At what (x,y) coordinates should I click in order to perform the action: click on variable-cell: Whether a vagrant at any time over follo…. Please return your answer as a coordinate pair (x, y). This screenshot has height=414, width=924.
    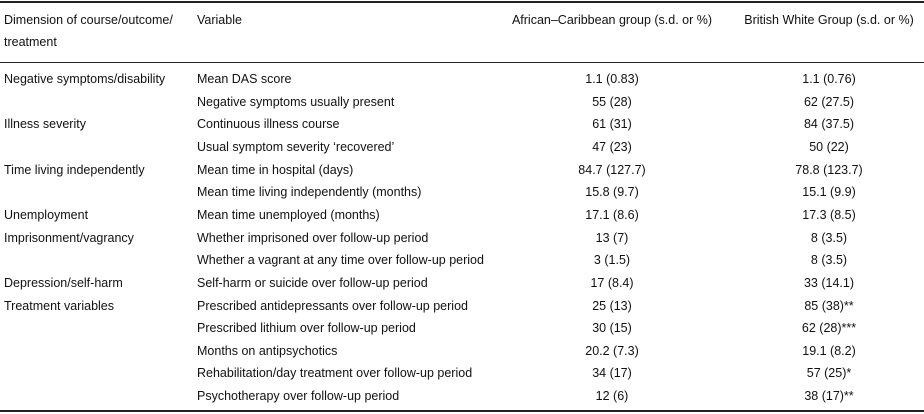
    Looking at the image, I should click on (340, 260).